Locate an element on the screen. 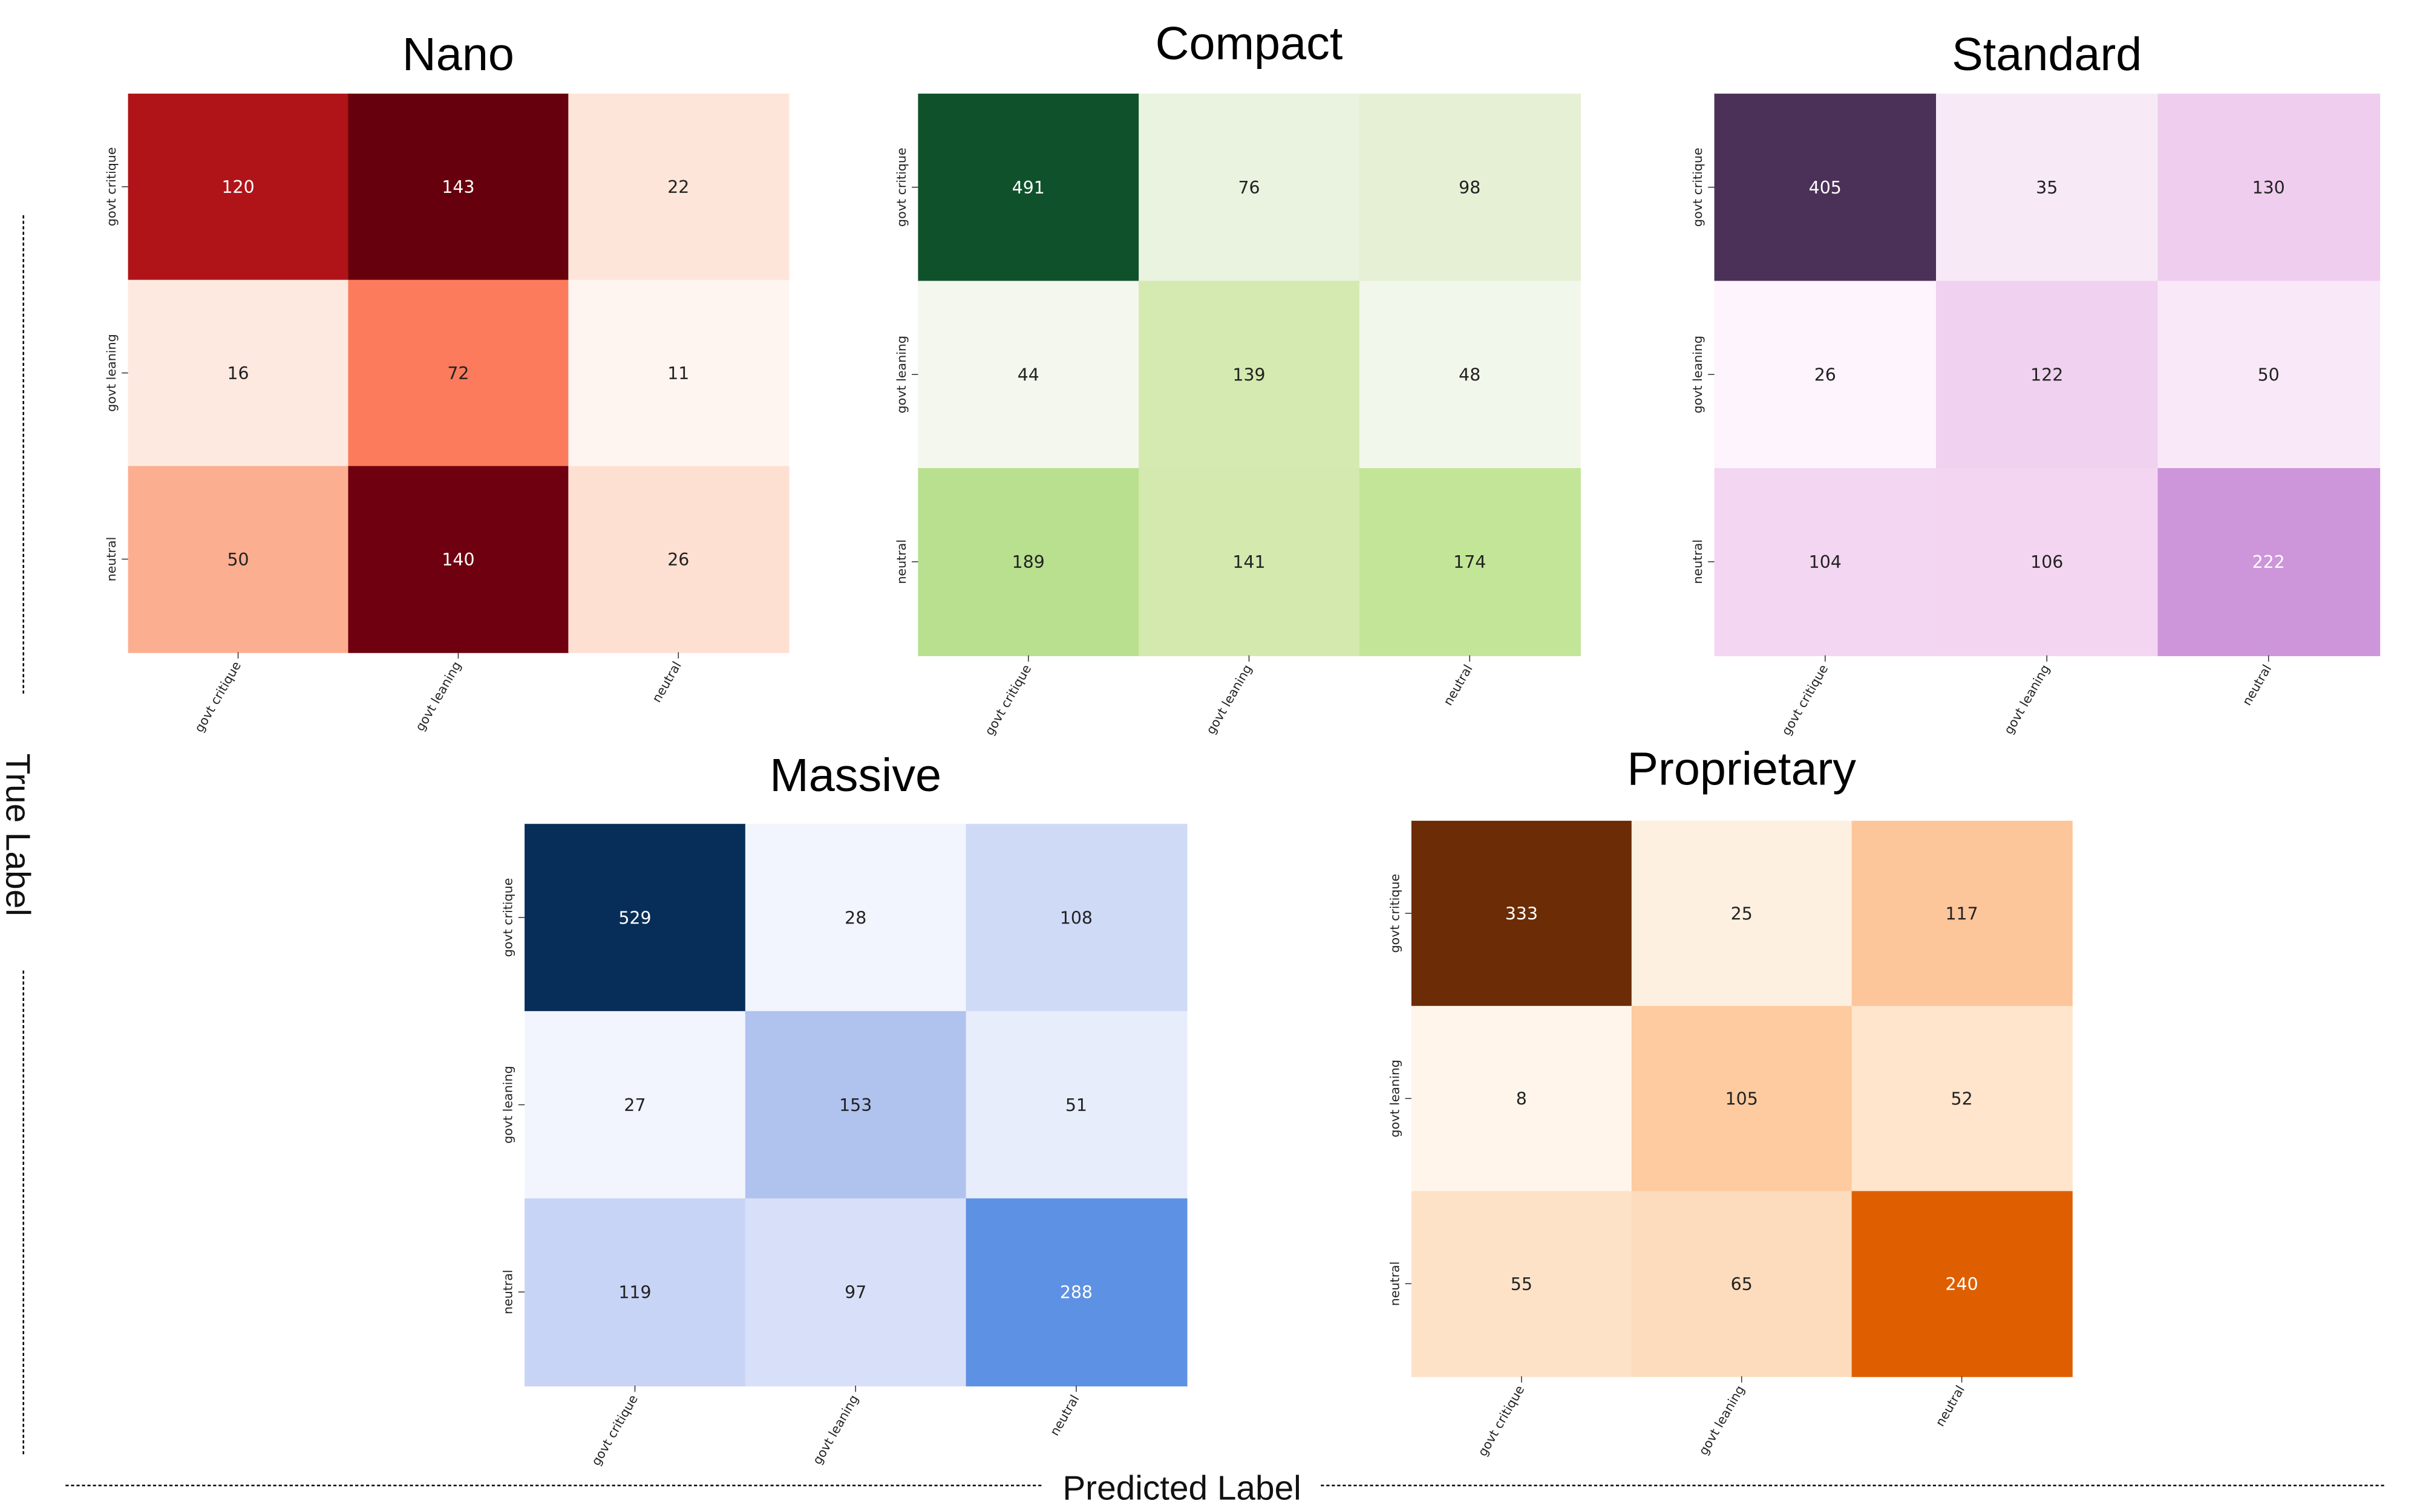  cell-value-label: 141 is located at coordinates (1248, 562).